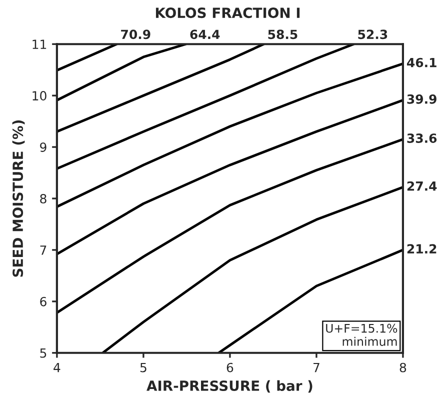 The height and width of the screenshot is (401, 438). I want to click on x-tick-label: 5, so click(143, 367).